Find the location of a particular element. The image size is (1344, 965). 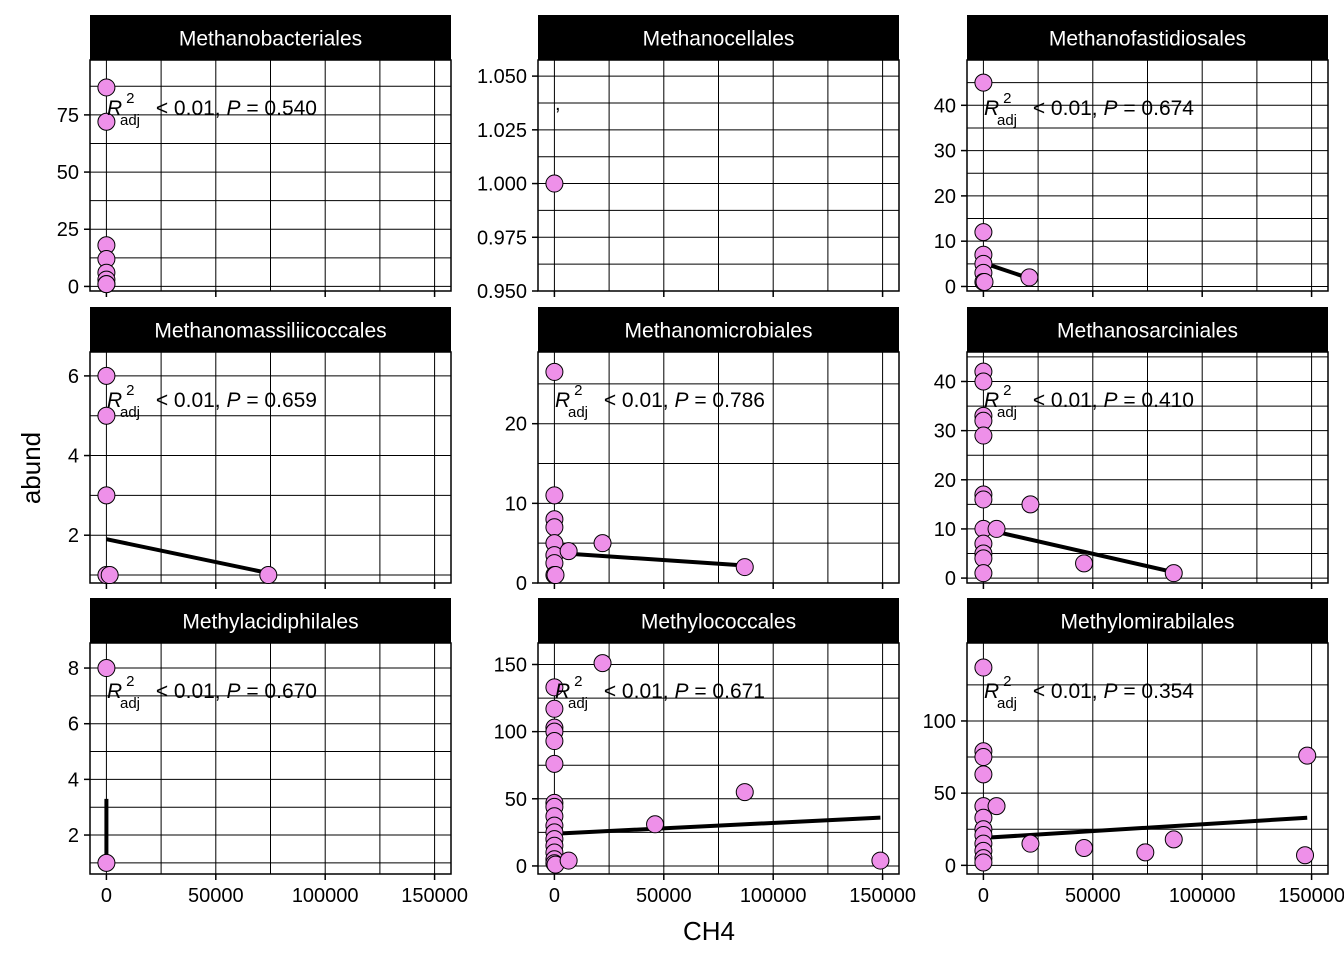

stat-annotation: R 2 adj < 0.01, P = 0.659 is located at coordinates (212, 401).